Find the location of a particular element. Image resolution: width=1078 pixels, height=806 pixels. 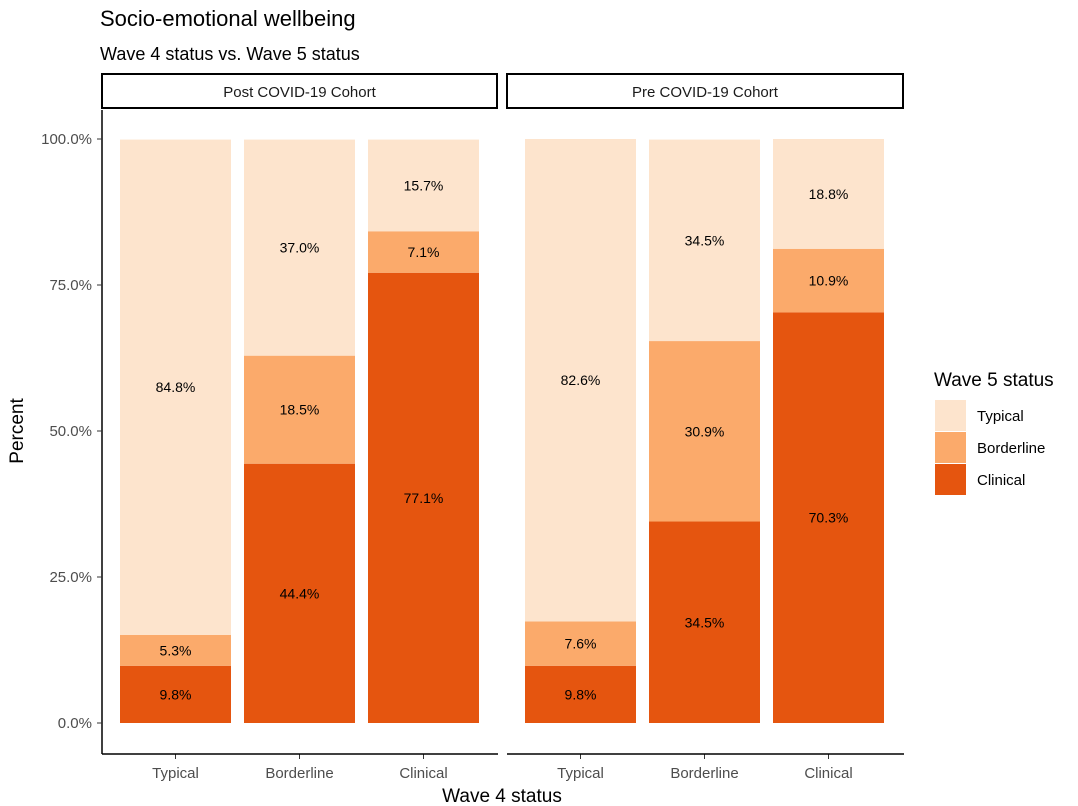

chart-subtitle: Wave 4 status vs. Wave 5 status is located at coordinates (230, 54).